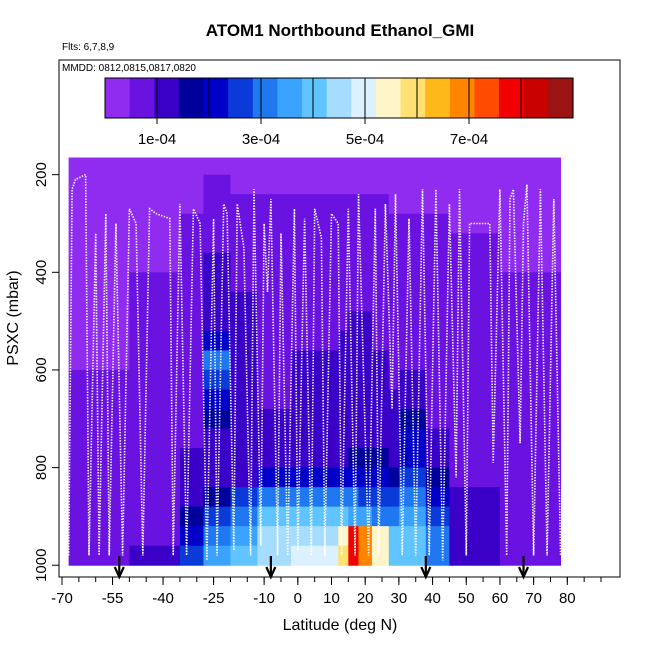 This screenshot has height=650, width=650. I want to click on y-tick-label: 1000, so click(41, 565).